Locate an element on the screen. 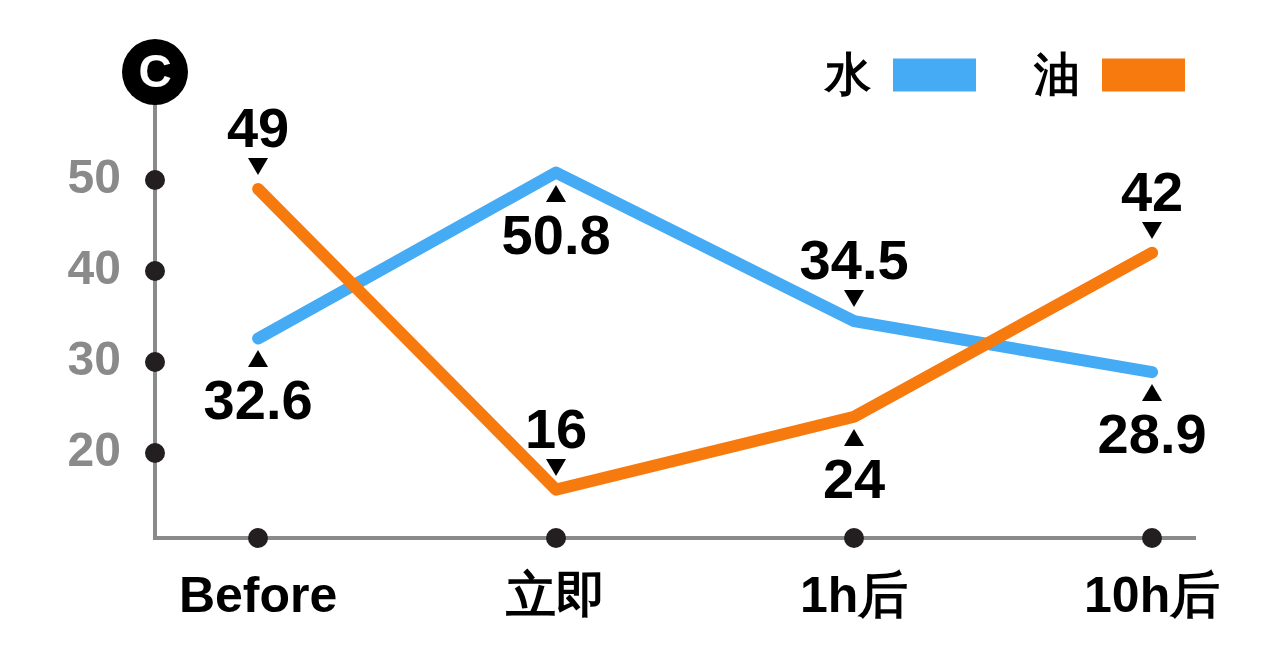  legend-label: 油 is located at coordinates (1056, 73).